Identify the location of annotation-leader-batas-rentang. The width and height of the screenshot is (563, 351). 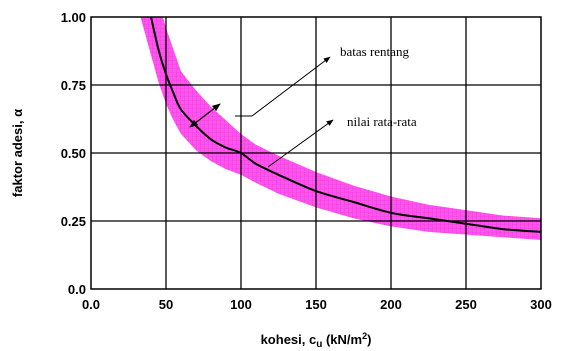
(291, 86).